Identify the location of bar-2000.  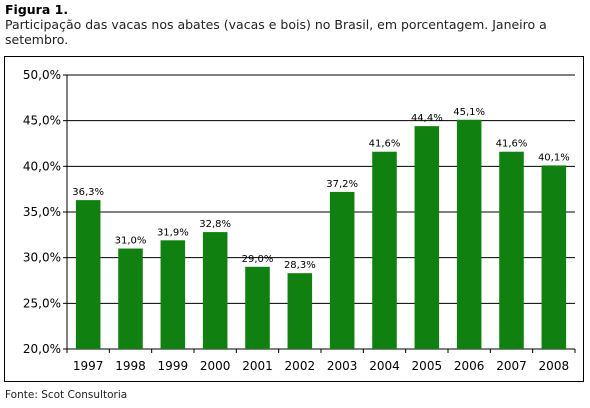
(215, 290).